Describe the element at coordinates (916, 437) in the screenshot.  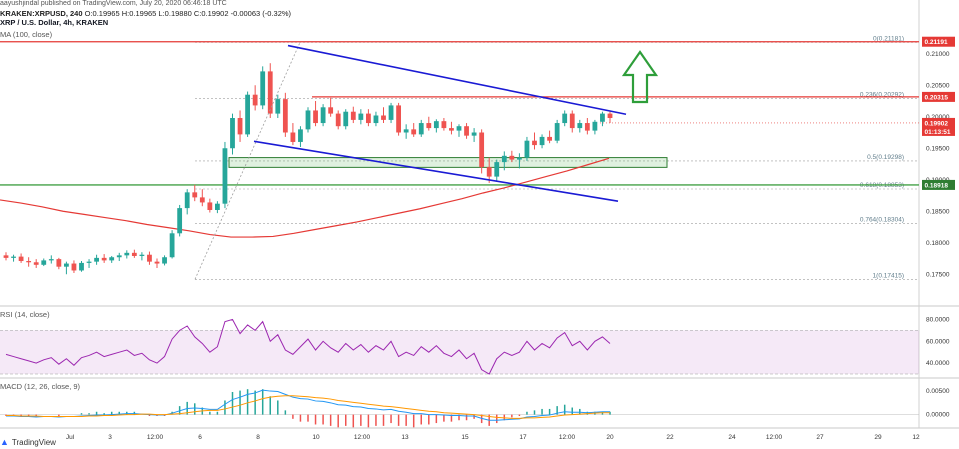
I see `time-tick-label: 12` at that location.